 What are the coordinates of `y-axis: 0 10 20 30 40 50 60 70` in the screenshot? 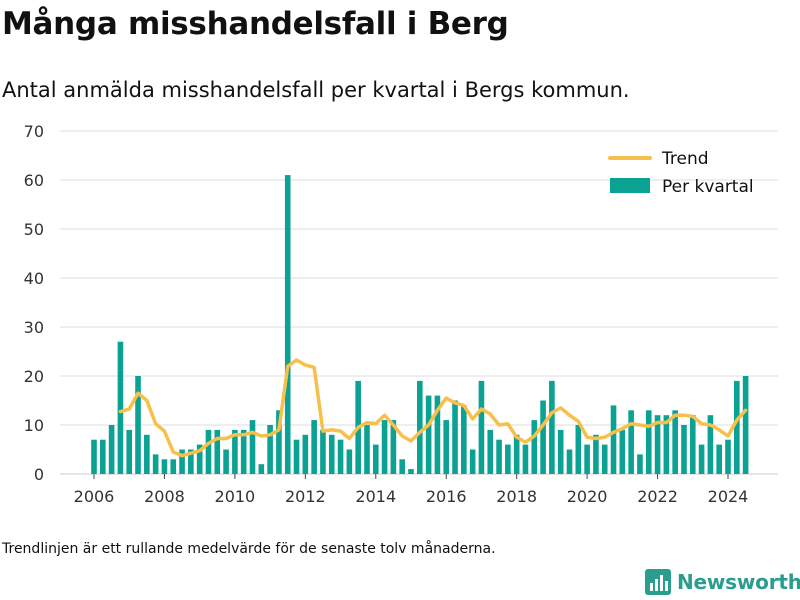 It's located at (34, 303).